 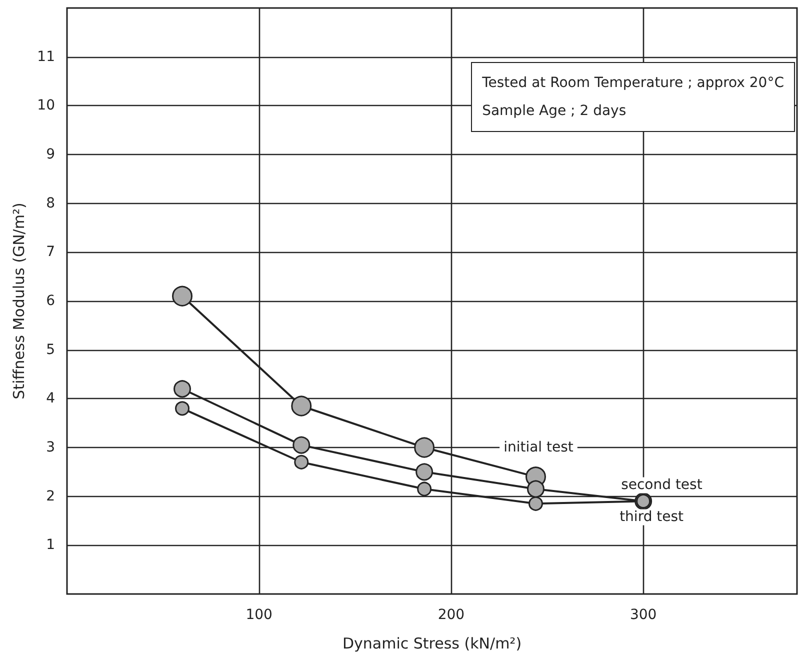 What do you see at coordinates (50, 252) in the screenshot?
I see `y-tick-label: 7` at bounding box center [50, 252].